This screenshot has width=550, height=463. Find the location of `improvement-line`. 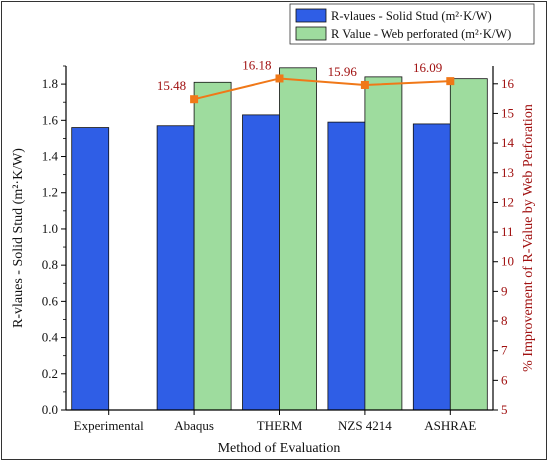

improvement-line is located at coordinates (322, 89).